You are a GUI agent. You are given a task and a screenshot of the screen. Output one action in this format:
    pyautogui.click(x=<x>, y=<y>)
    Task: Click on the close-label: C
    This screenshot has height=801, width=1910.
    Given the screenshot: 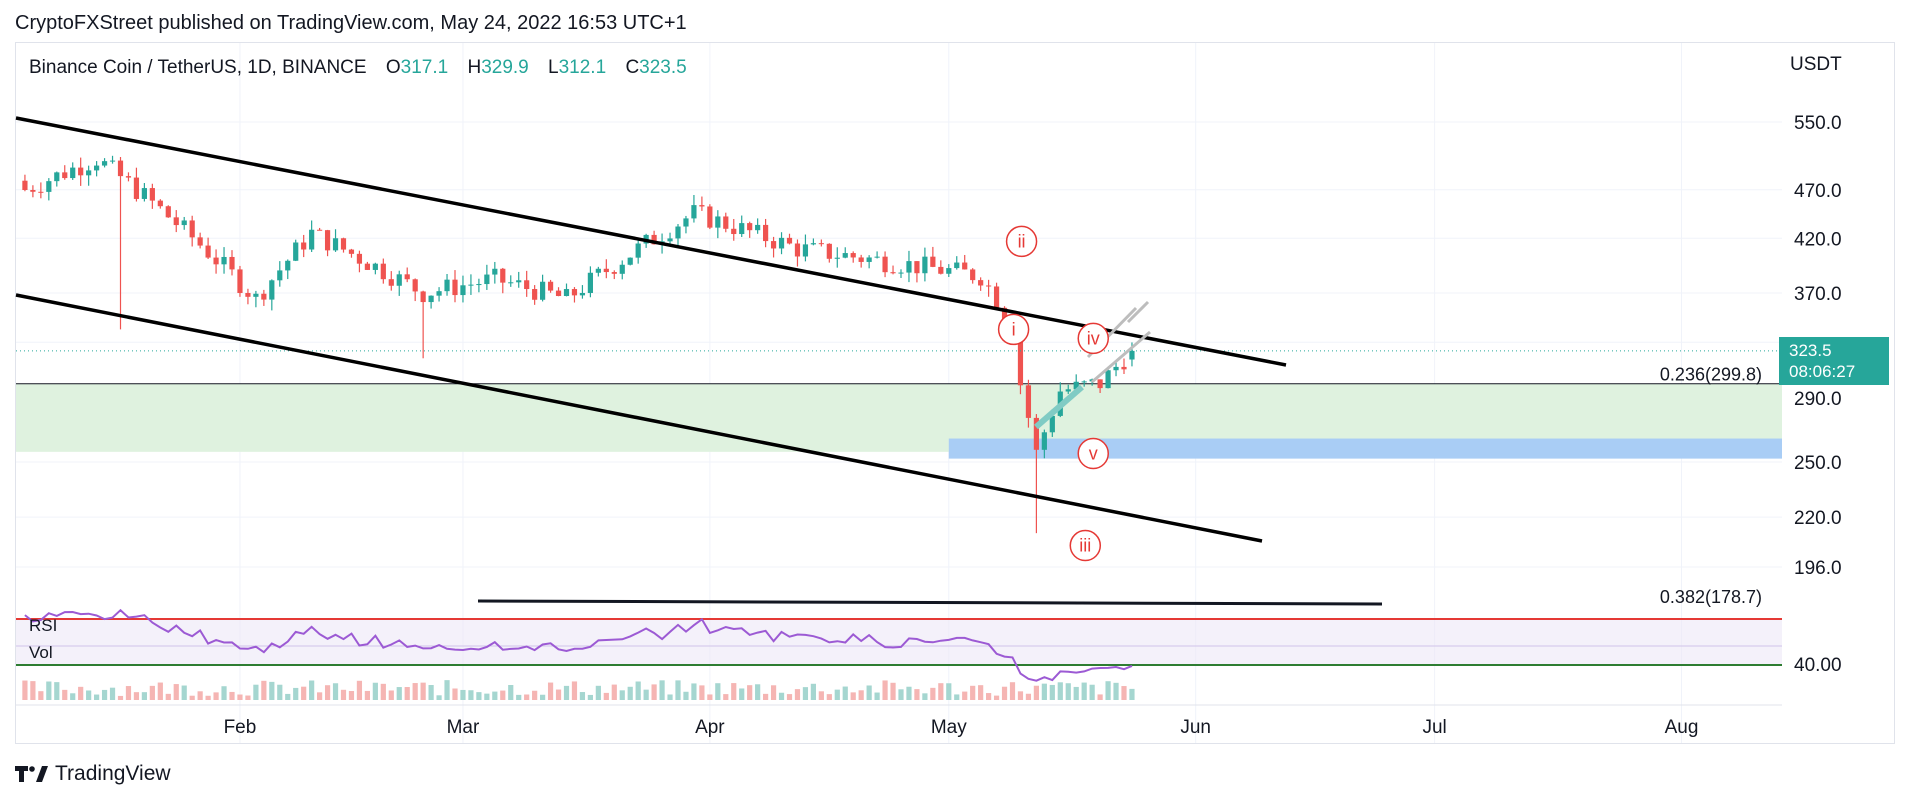 What is the action you would take?
    pyautogui.click(x=632, y=67)
    